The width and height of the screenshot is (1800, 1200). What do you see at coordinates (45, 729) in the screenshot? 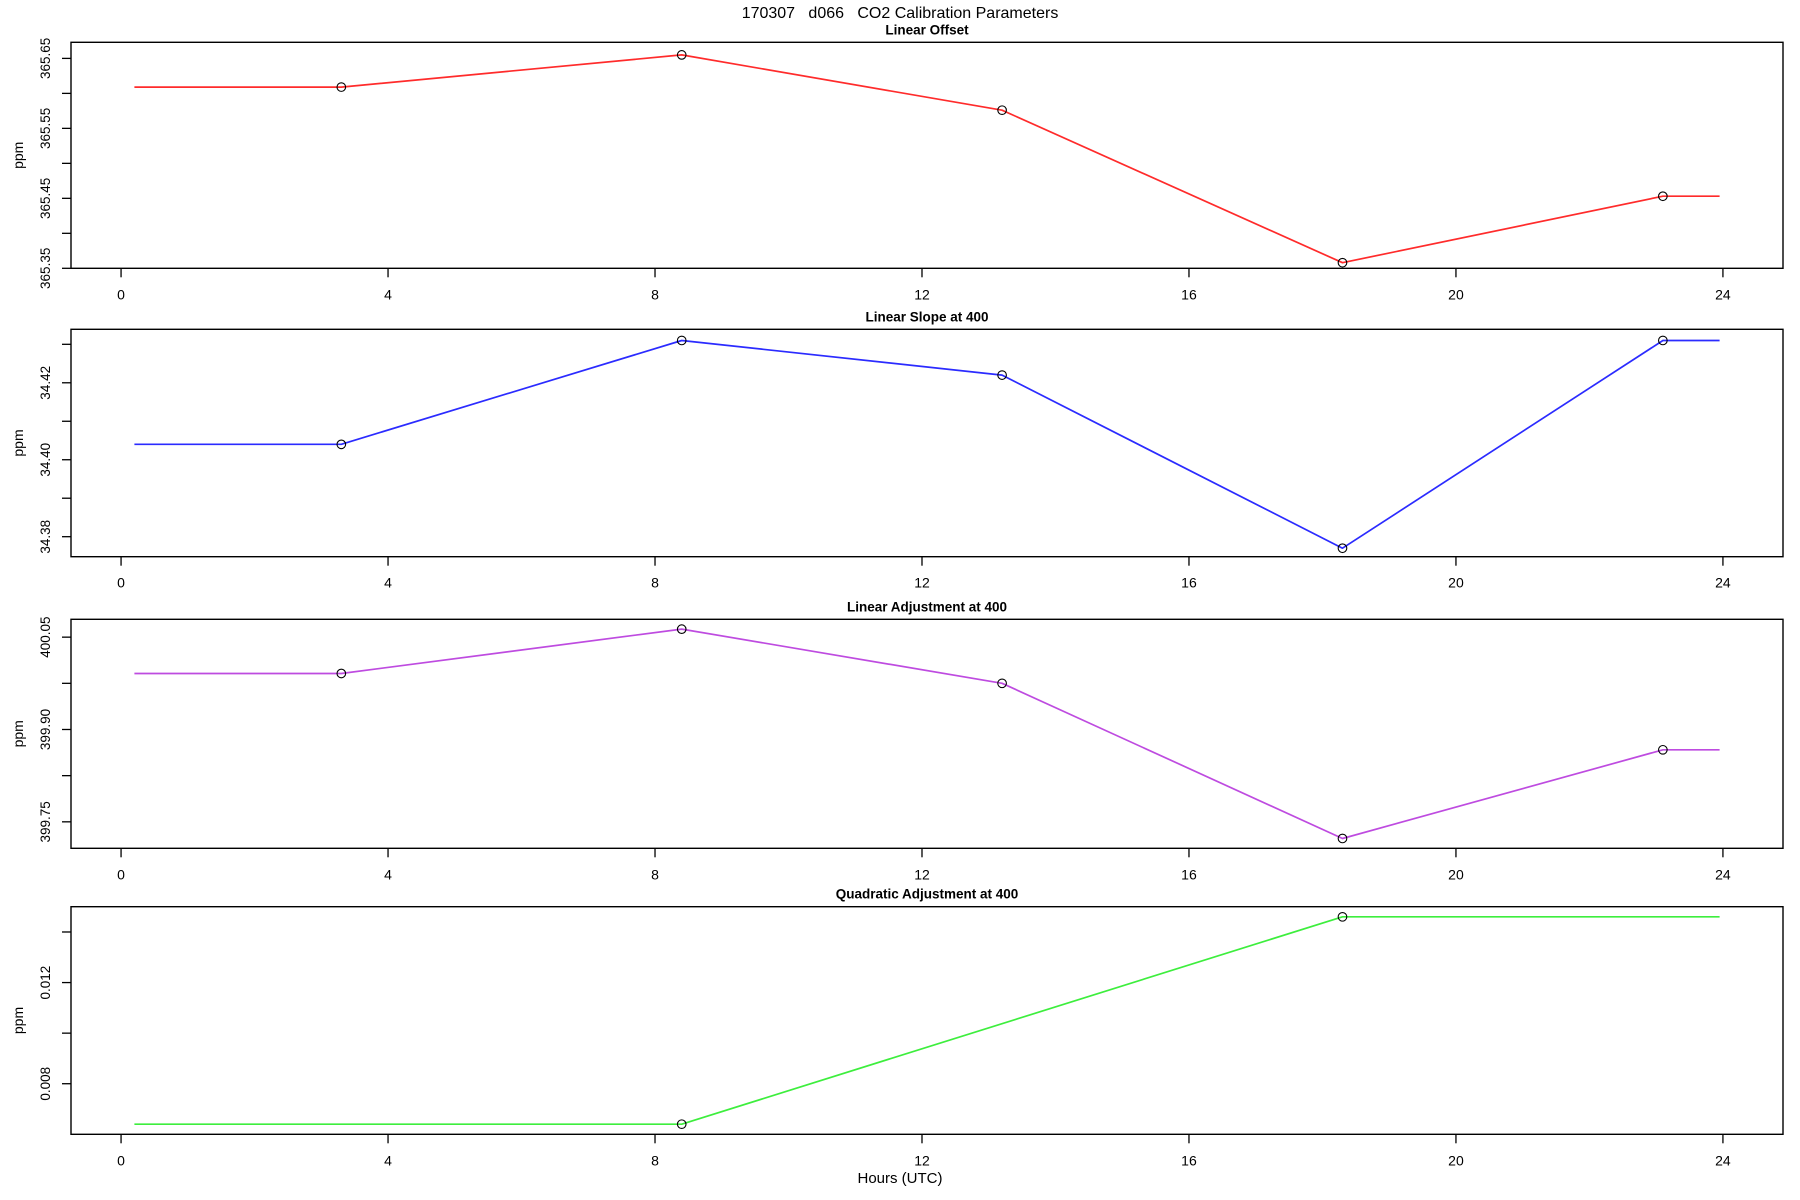
I see `y-tick-label: 399.90` at bounding box center [45, 729].